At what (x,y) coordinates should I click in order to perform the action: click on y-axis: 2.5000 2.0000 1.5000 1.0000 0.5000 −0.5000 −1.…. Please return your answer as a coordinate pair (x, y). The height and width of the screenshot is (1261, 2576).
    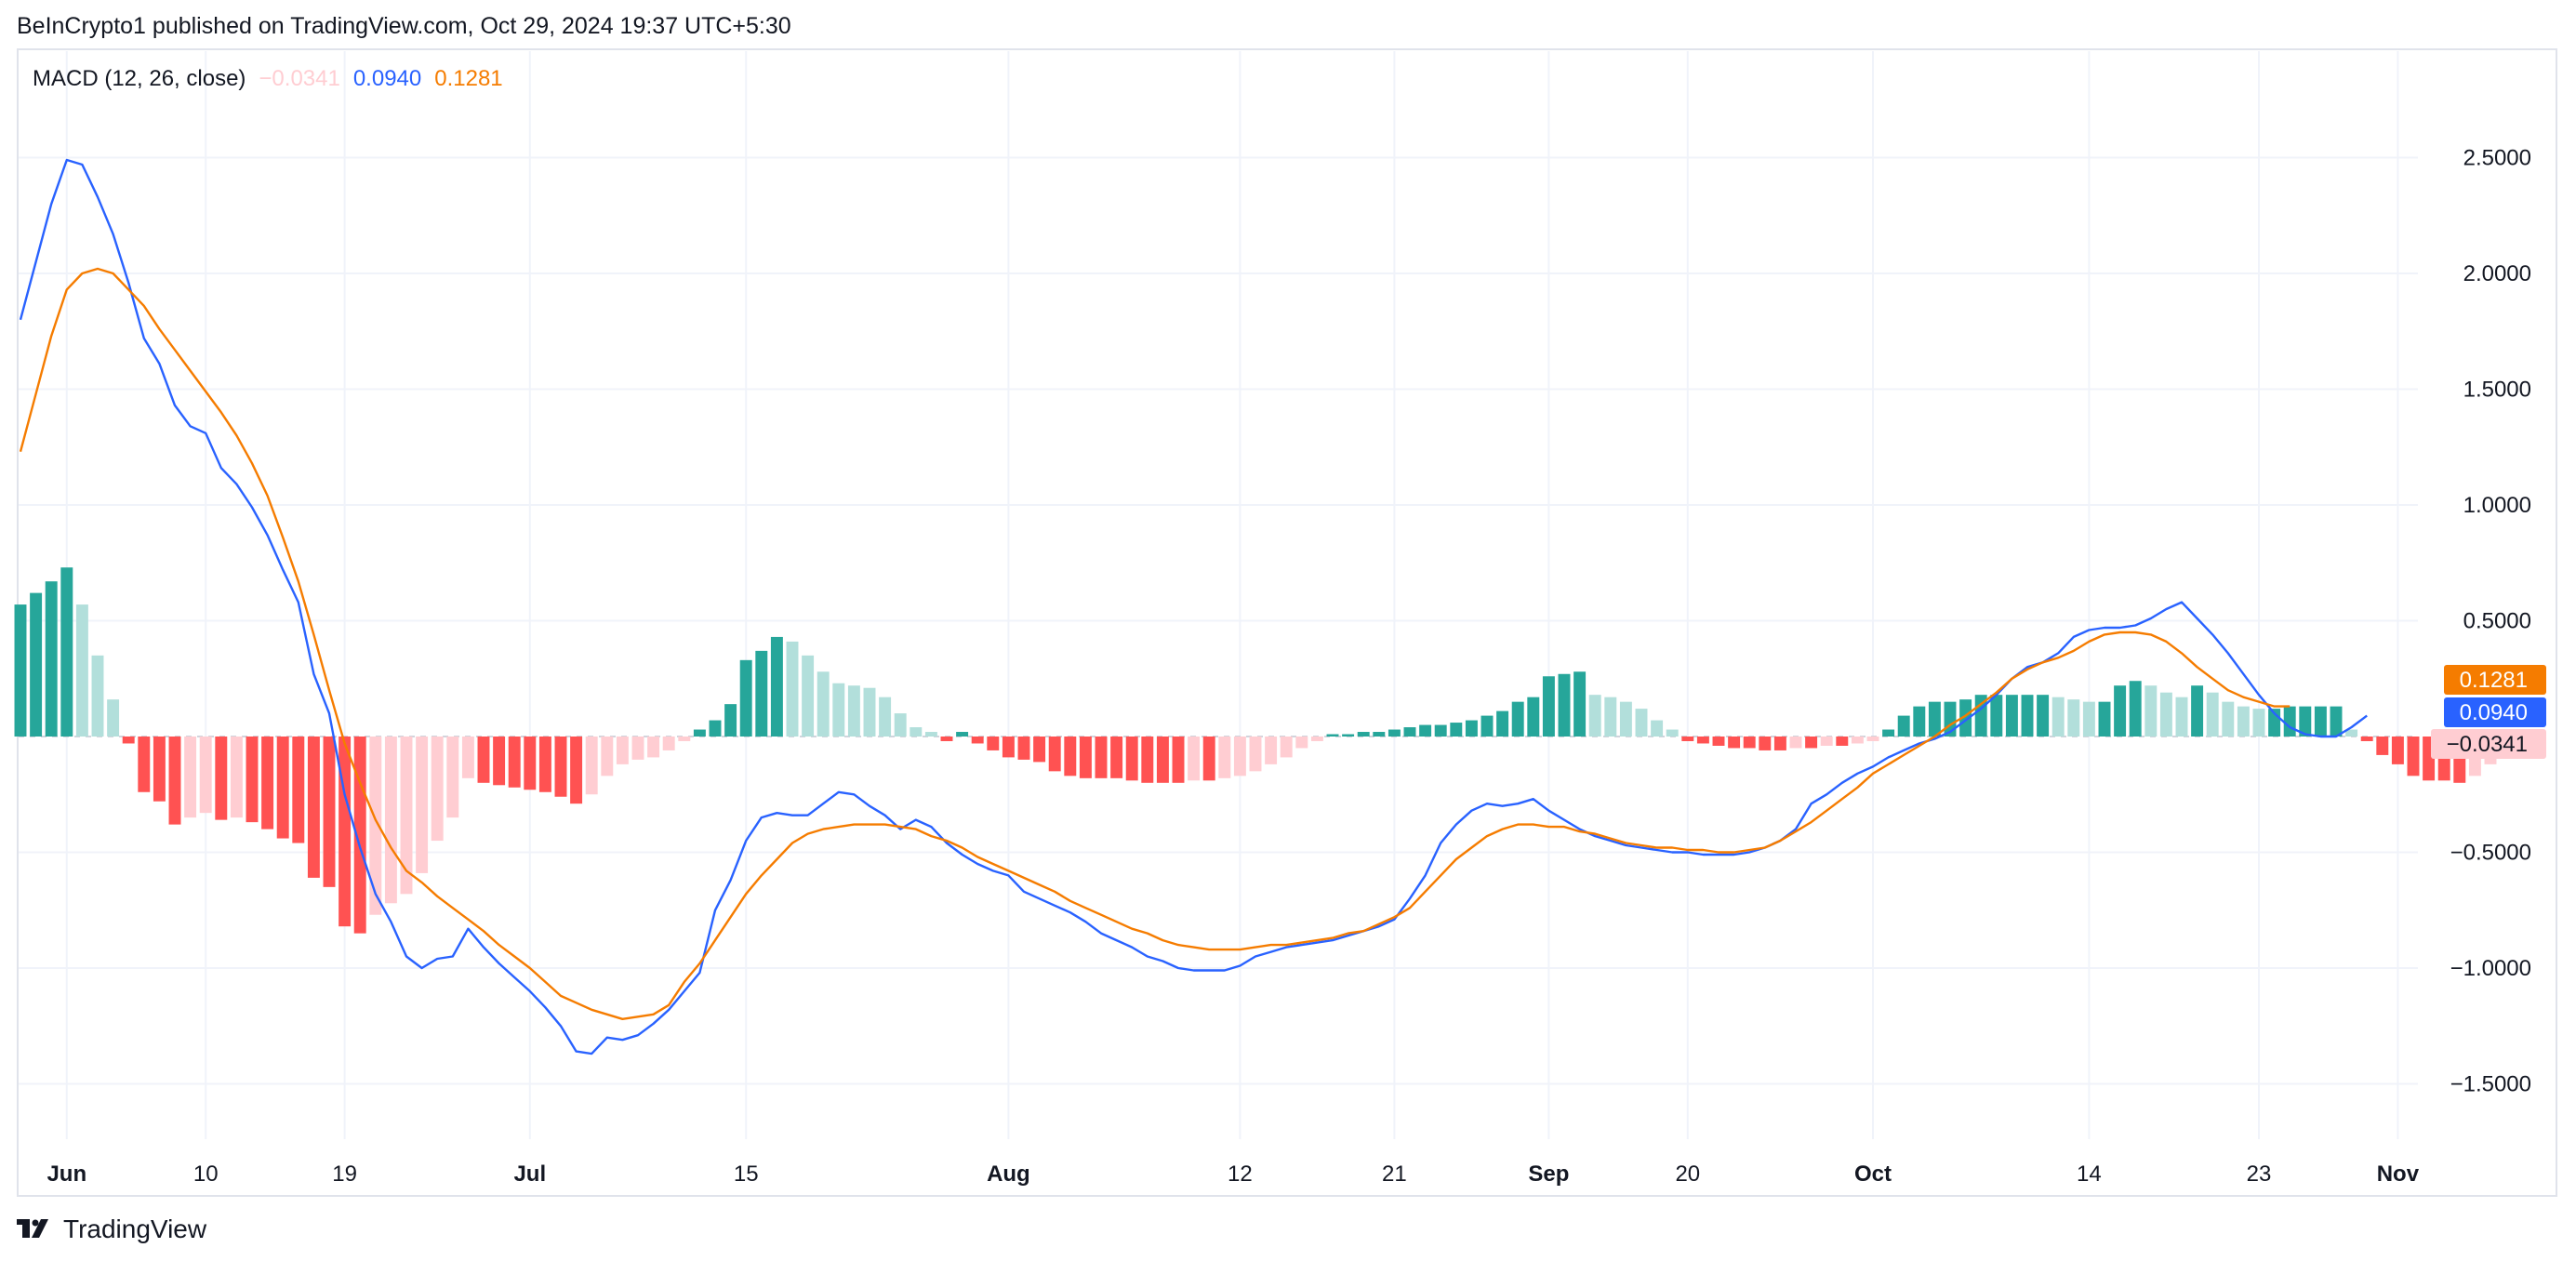
    Looking at the image, I should click on (2490, 621).